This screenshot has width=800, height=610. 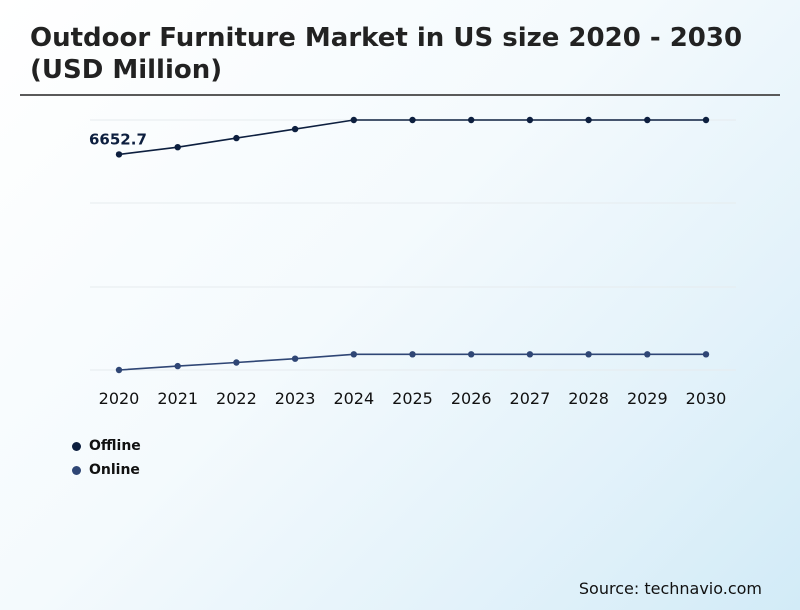 What do you see at coordinates (471, 398) in the screenshot?
I see `x-tick-2026: 2026` at bounding box center [471, 398].